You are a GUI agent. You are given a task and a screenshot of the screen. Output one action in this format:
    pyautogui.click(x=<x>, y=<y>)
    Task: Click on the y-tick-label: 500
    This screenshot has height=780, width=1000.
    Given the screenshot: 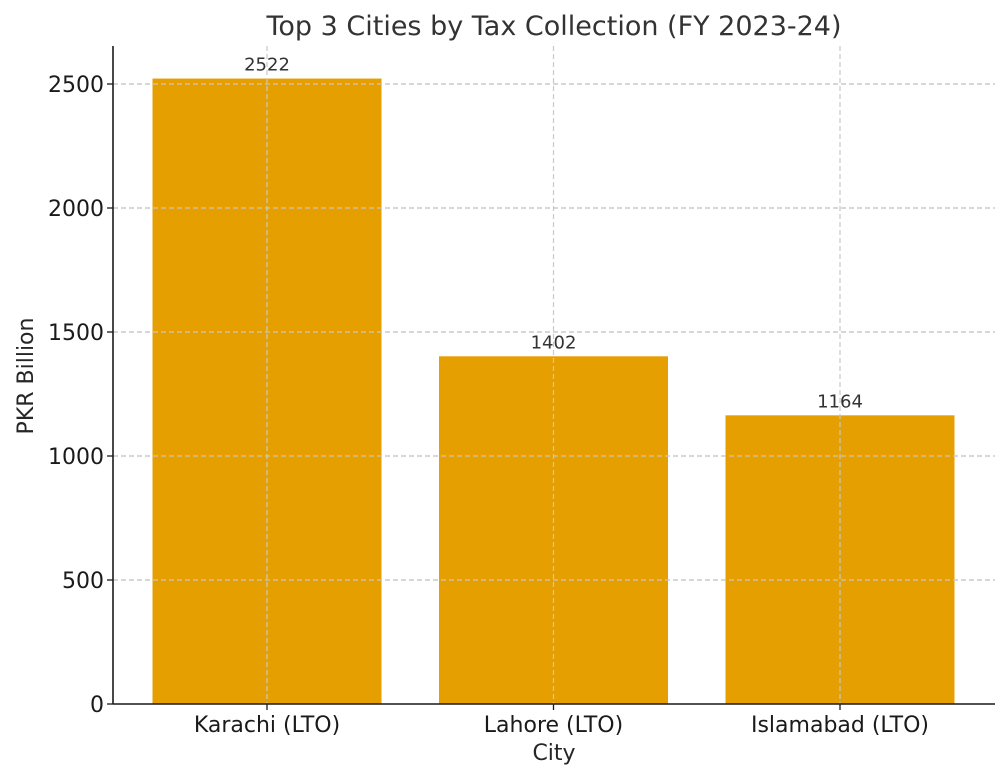 What is the action you would take?
    pyautogui.click(x=83, y=581)
    